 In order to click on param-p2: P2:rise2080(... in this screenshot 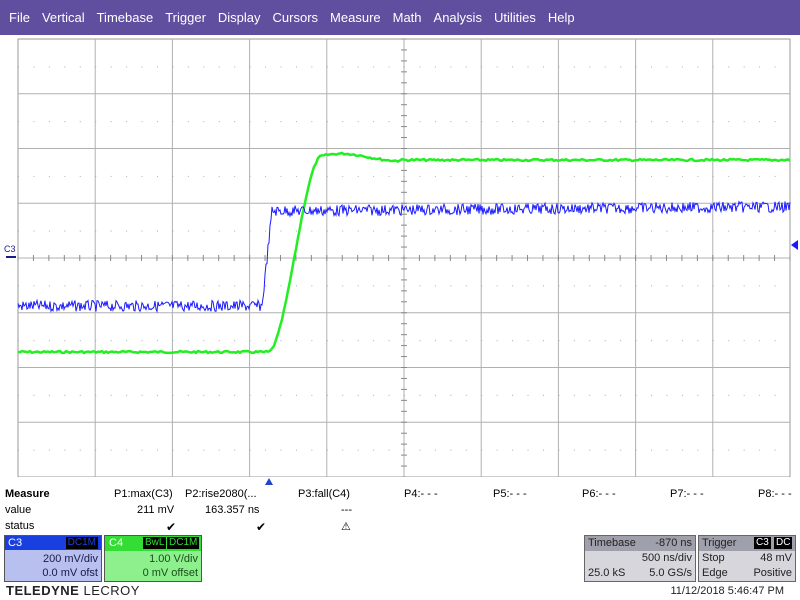, I will do `click(221, 494)`.